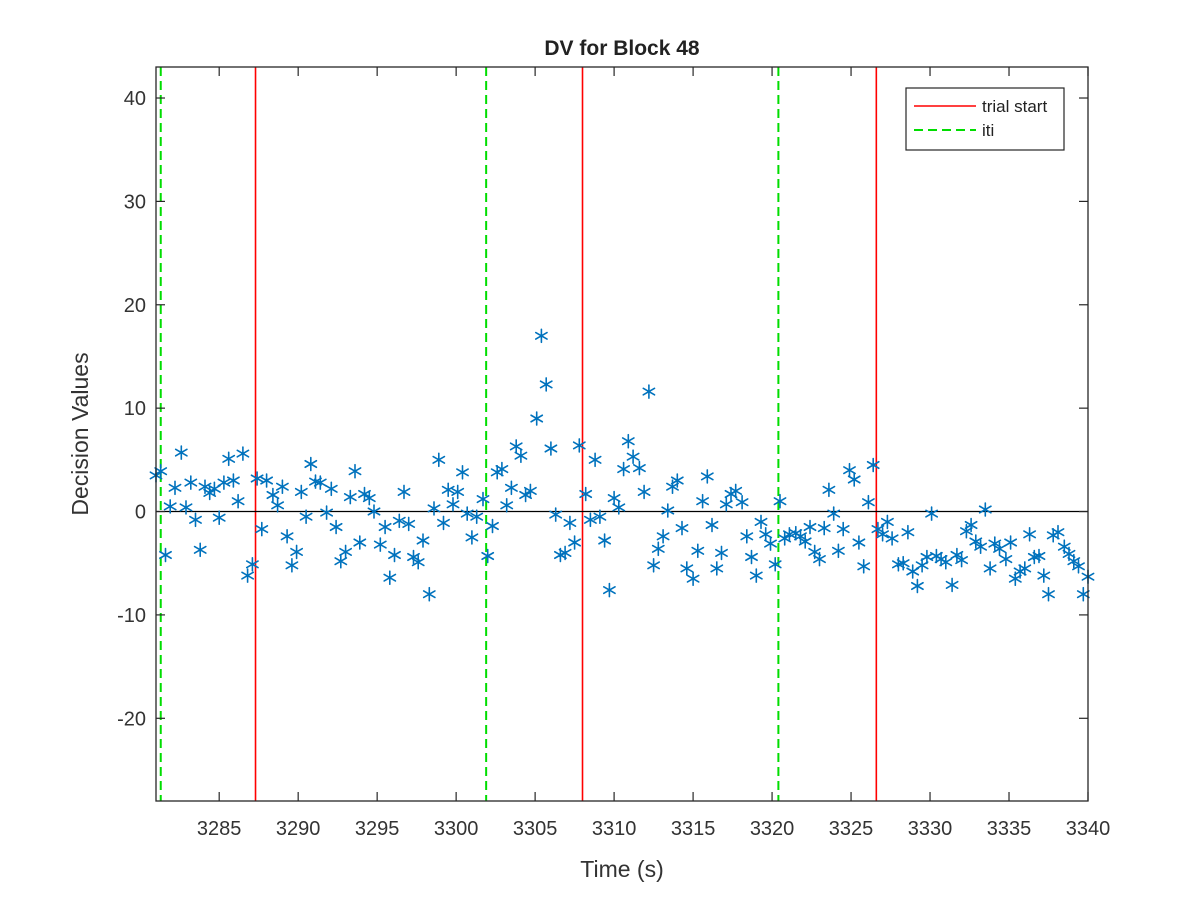  I want to click on x-tick-label: 3295, so click(377, 829).